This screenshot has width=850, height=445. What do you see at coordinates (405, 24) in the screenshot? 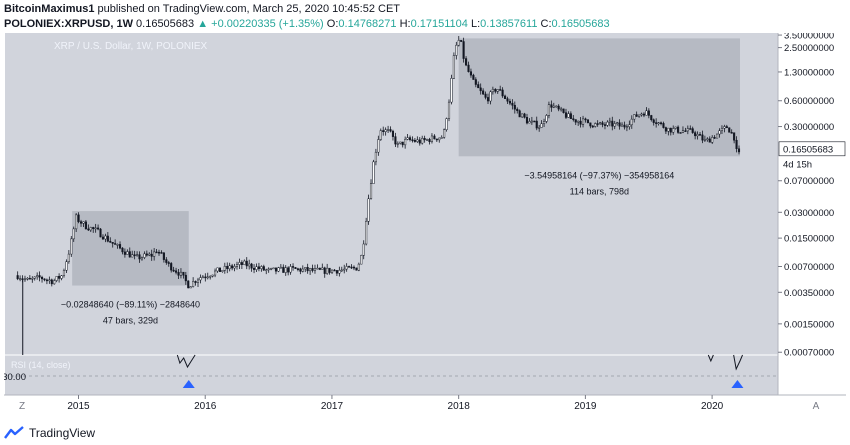
I see `high-label: H:` at bounding box center [405, 24].